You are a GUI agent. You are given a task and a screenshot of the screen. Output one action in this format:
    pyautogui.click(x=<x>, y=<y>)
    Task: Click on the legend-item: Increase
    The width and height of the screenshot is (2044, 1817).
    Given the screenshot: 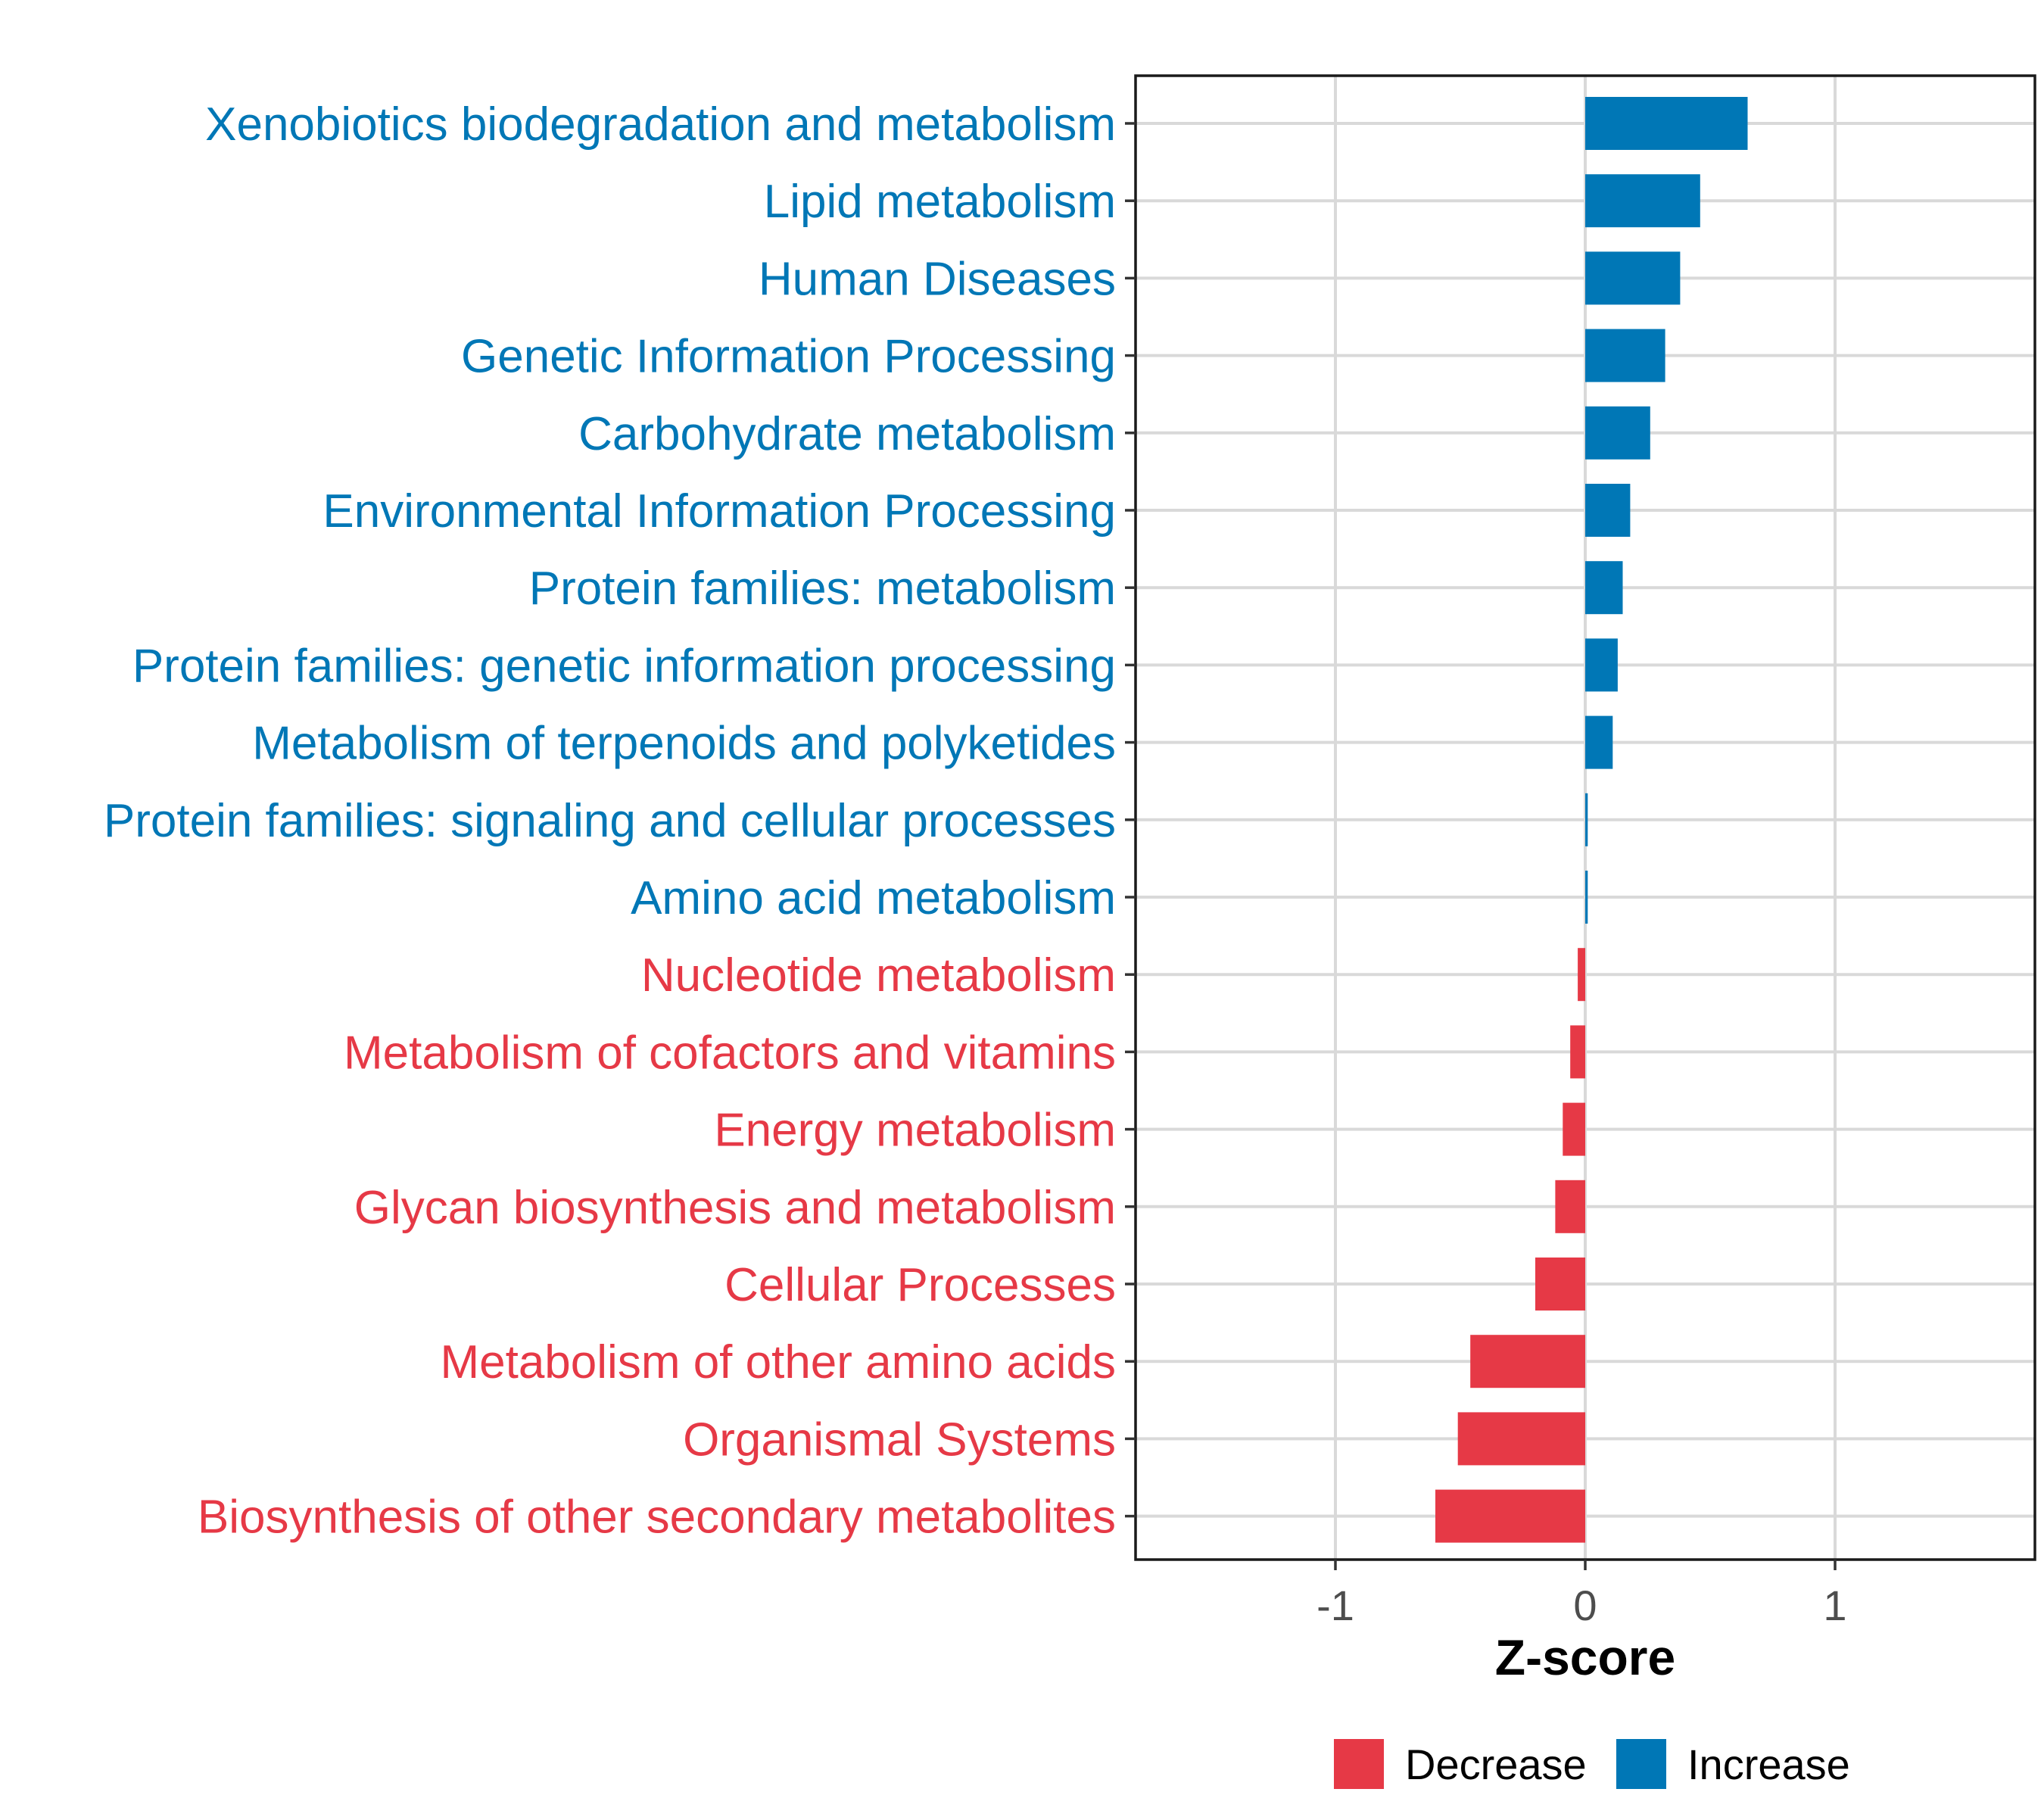 What is the action you would take?
    pyautogui.click(x=1733, y=1764)
    